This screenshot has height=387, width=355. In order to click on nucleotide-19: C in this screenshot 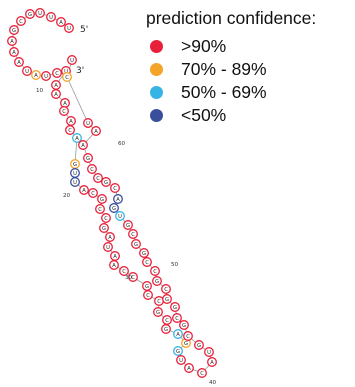, I will do `click(64, 111)`.